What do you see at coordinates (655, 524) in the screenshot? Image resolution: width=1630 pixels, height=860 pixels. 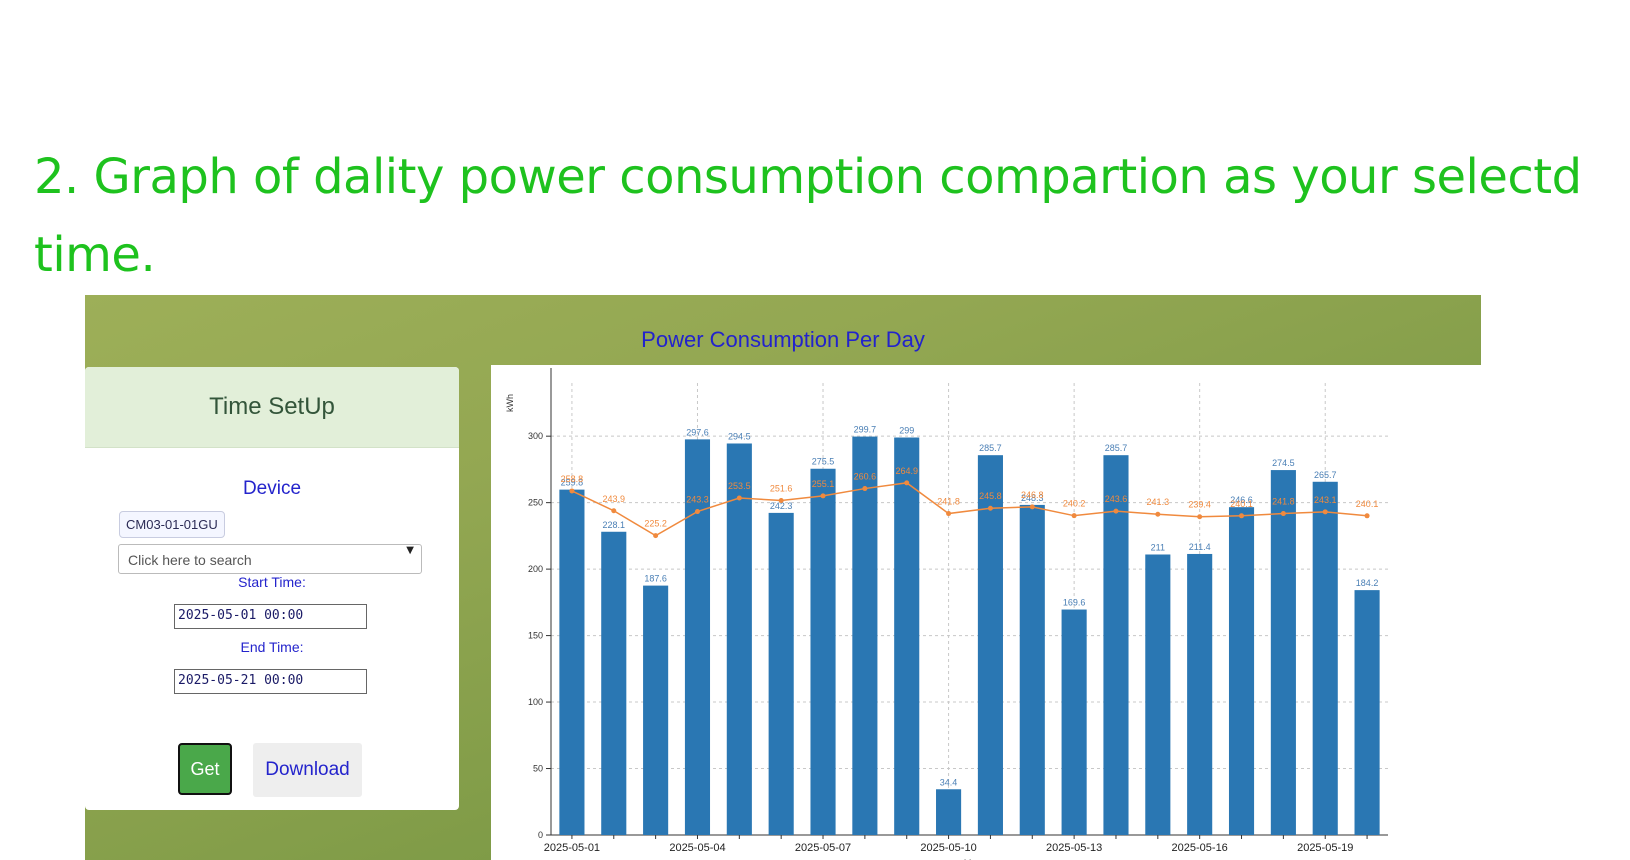 I see `line-value-label: 225.2` at bounding box center [655, 524].